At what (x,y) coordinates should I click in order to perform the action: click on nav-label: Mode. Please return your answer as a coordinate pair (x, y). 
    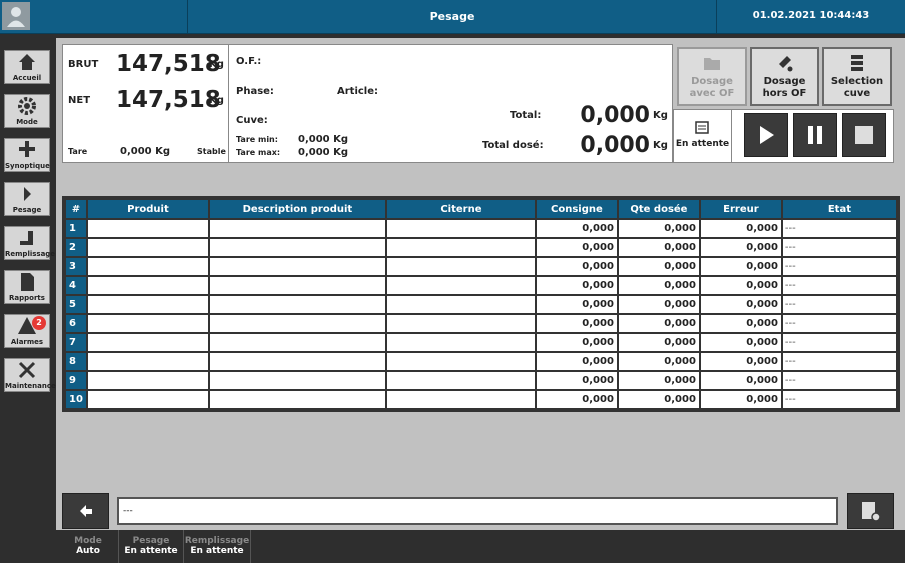
    Looking at the image, I should click on (27, 122).